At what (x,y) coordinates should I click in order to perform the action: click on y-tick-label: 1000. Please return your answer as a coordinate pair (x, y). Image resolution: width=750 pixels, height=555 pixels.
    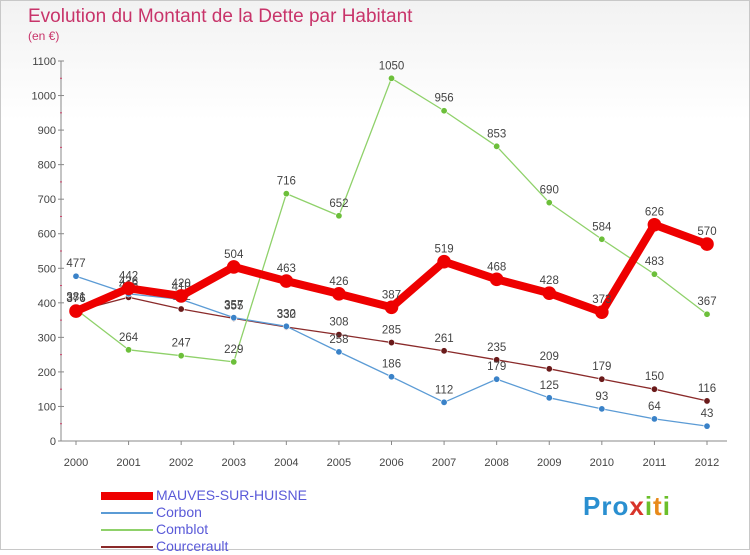
    Looking at the image, I should click on (44, 97).